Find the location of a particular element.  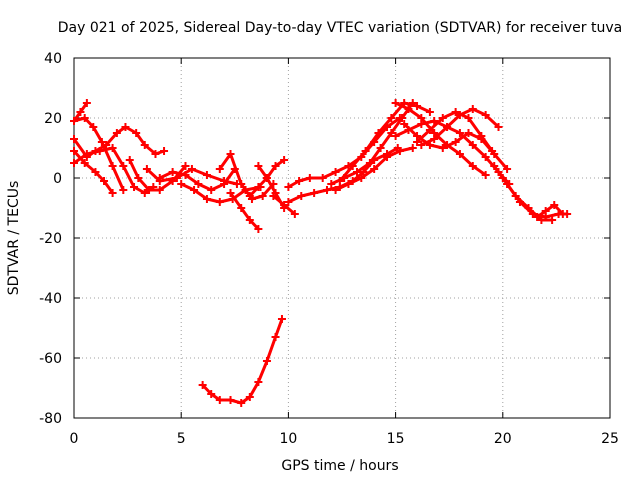

series-sat-i is located at coordinates (197, 179).